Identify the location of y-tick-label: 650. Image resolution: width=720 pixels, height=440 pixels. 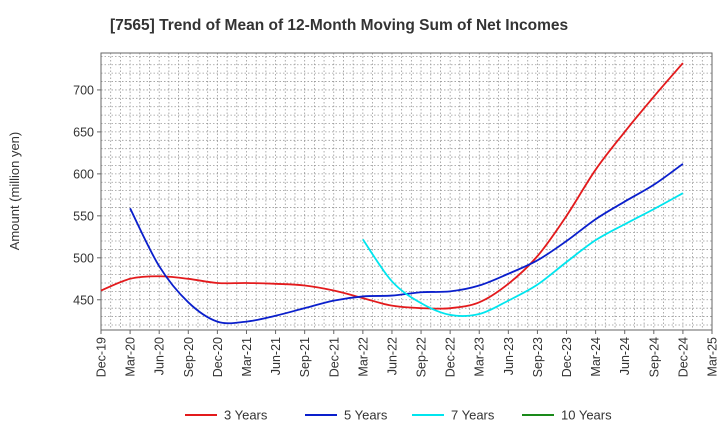
(83, 132).